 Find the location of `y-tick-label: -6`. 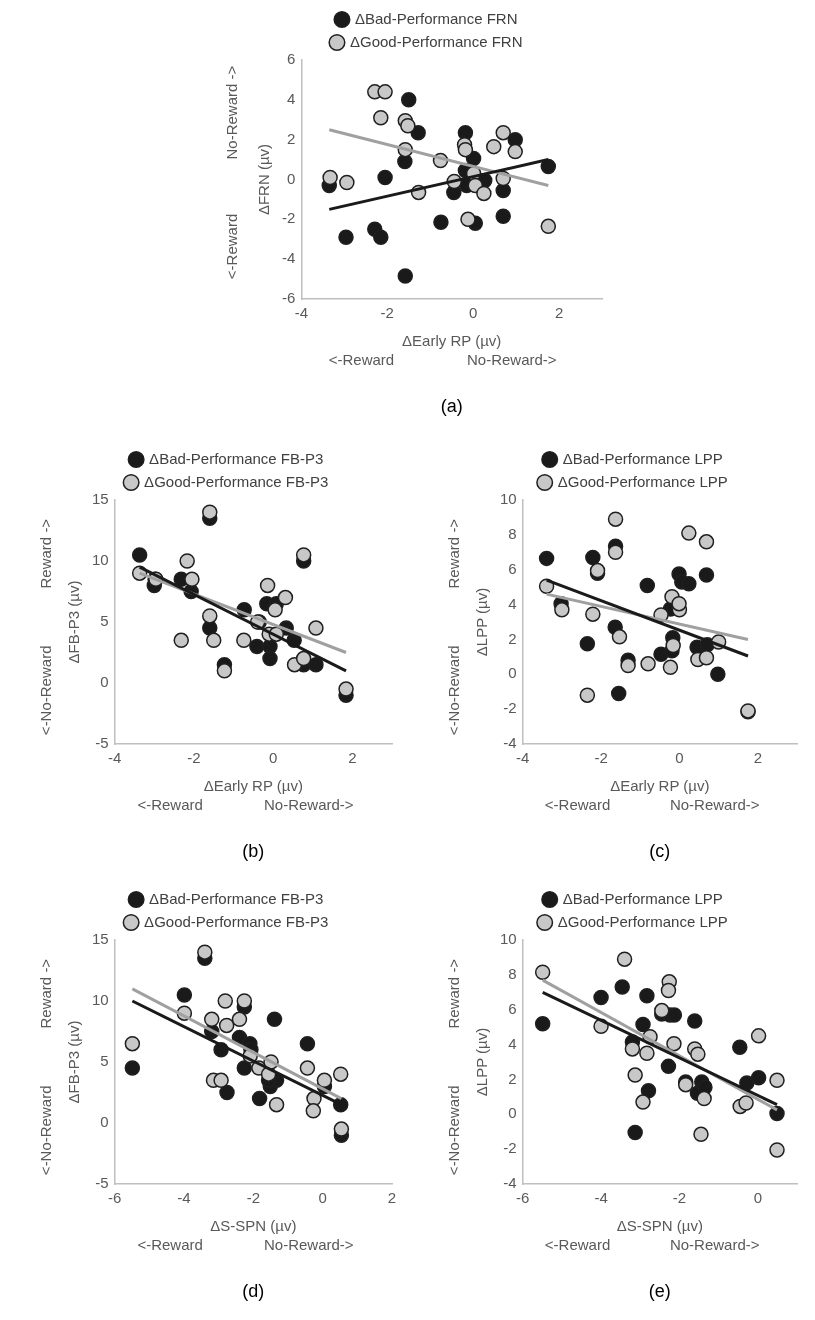

y-tick-label: -6 is located at coordinates (288, 298).